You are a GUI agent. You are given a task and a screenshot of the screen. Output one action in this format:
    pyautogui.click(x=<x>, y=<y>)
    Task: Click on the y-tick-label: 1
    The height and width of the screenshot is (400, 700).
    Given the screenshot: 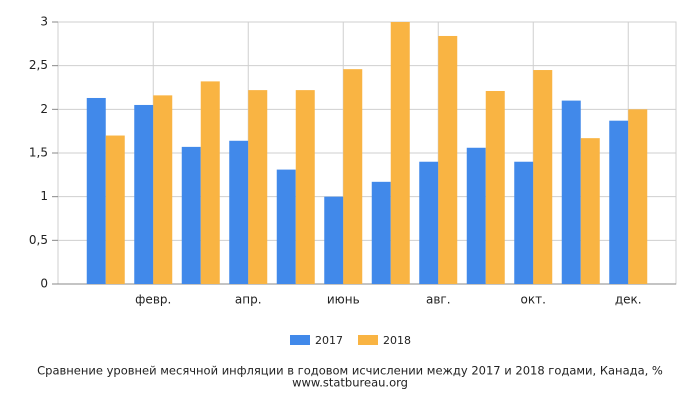 What is the action you would take?
    pyautogui.click(x=44, y=196)
    